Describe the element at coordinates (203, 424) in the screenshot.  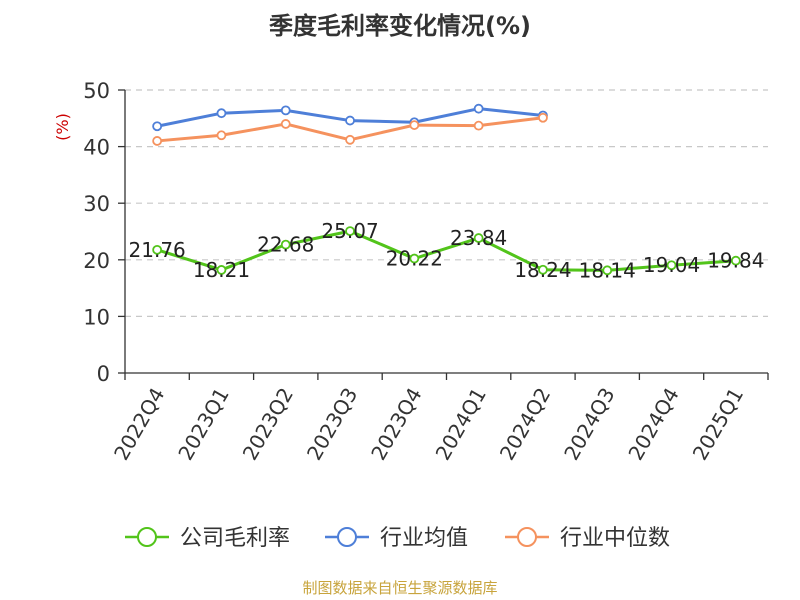
I see `x-tick-label: 2023Q1` at that location.